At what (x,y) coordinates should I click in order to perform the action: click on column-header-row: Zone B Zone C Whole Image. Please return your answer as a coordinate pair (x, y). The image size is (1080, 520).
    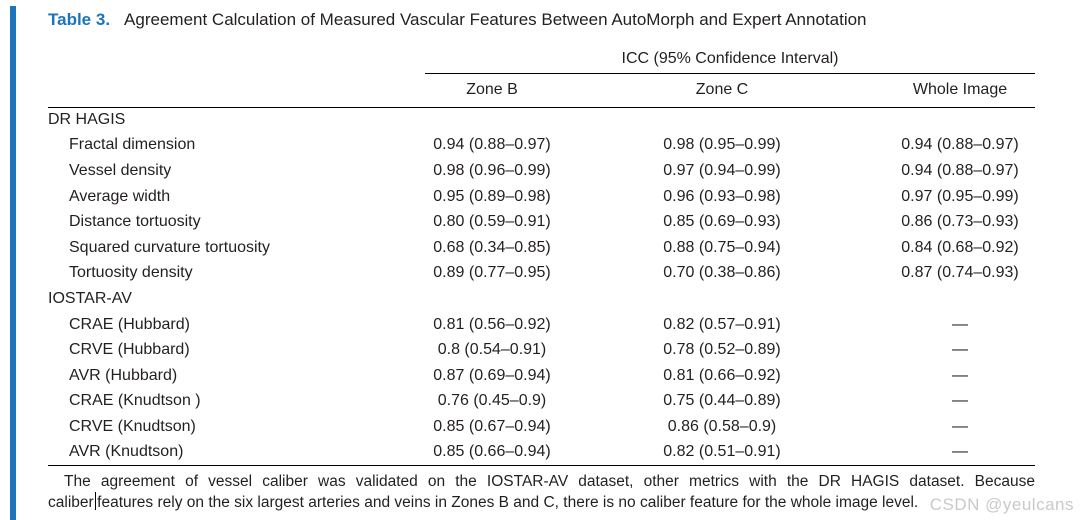
    Looking at the image, I should click on (541, 90).